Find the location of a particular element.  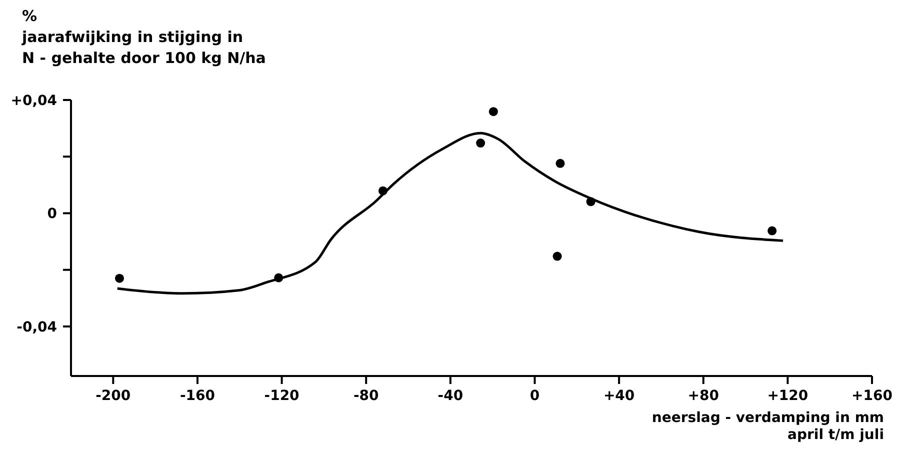

x-tick-label: +120 is located at coordinates (787, 396).